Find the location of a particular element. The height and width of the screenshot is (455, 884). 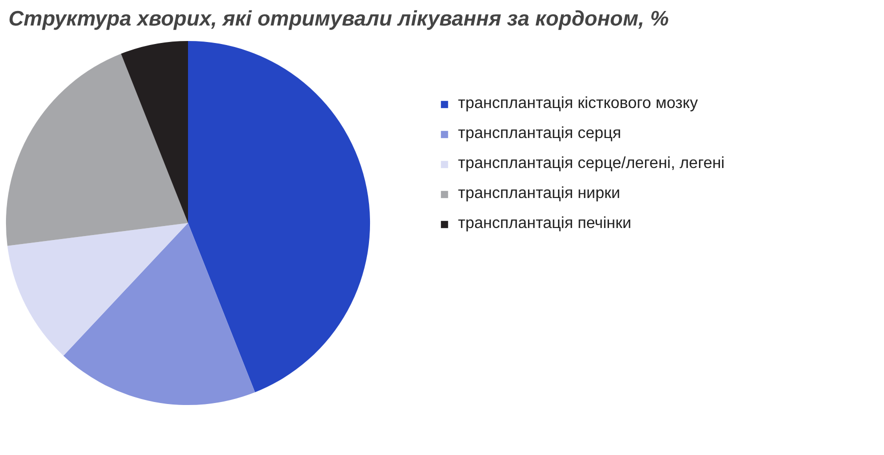

legend-label: трансплантація нирки is located at coordinates (539, 194).